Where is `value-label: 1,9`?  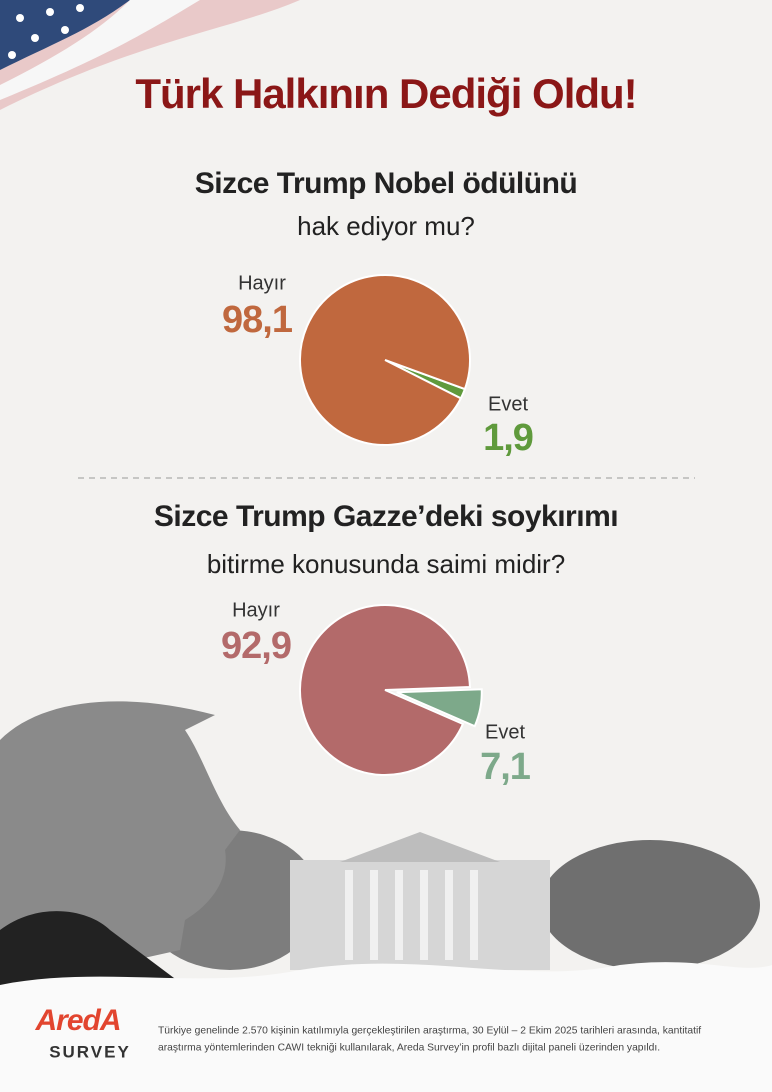 value-label: 1,9 is located at coordinates (508, 438).